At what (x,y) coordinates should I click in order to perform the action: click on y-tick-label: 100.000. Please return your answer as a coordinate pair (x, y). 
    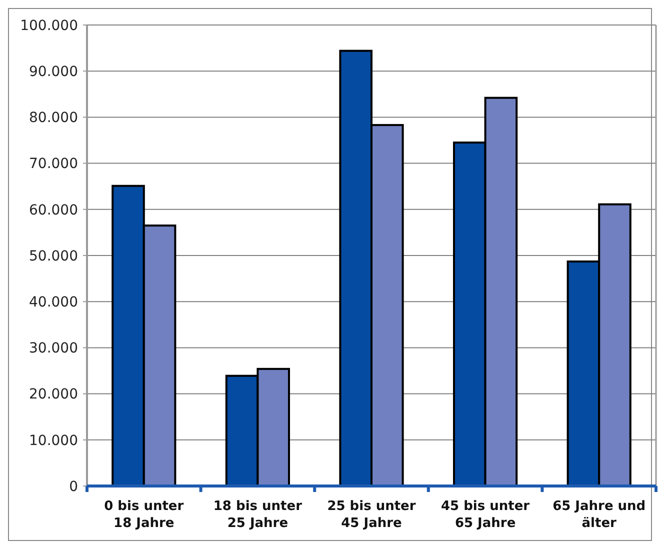
    Looking at the image, I should click on (49, 26).